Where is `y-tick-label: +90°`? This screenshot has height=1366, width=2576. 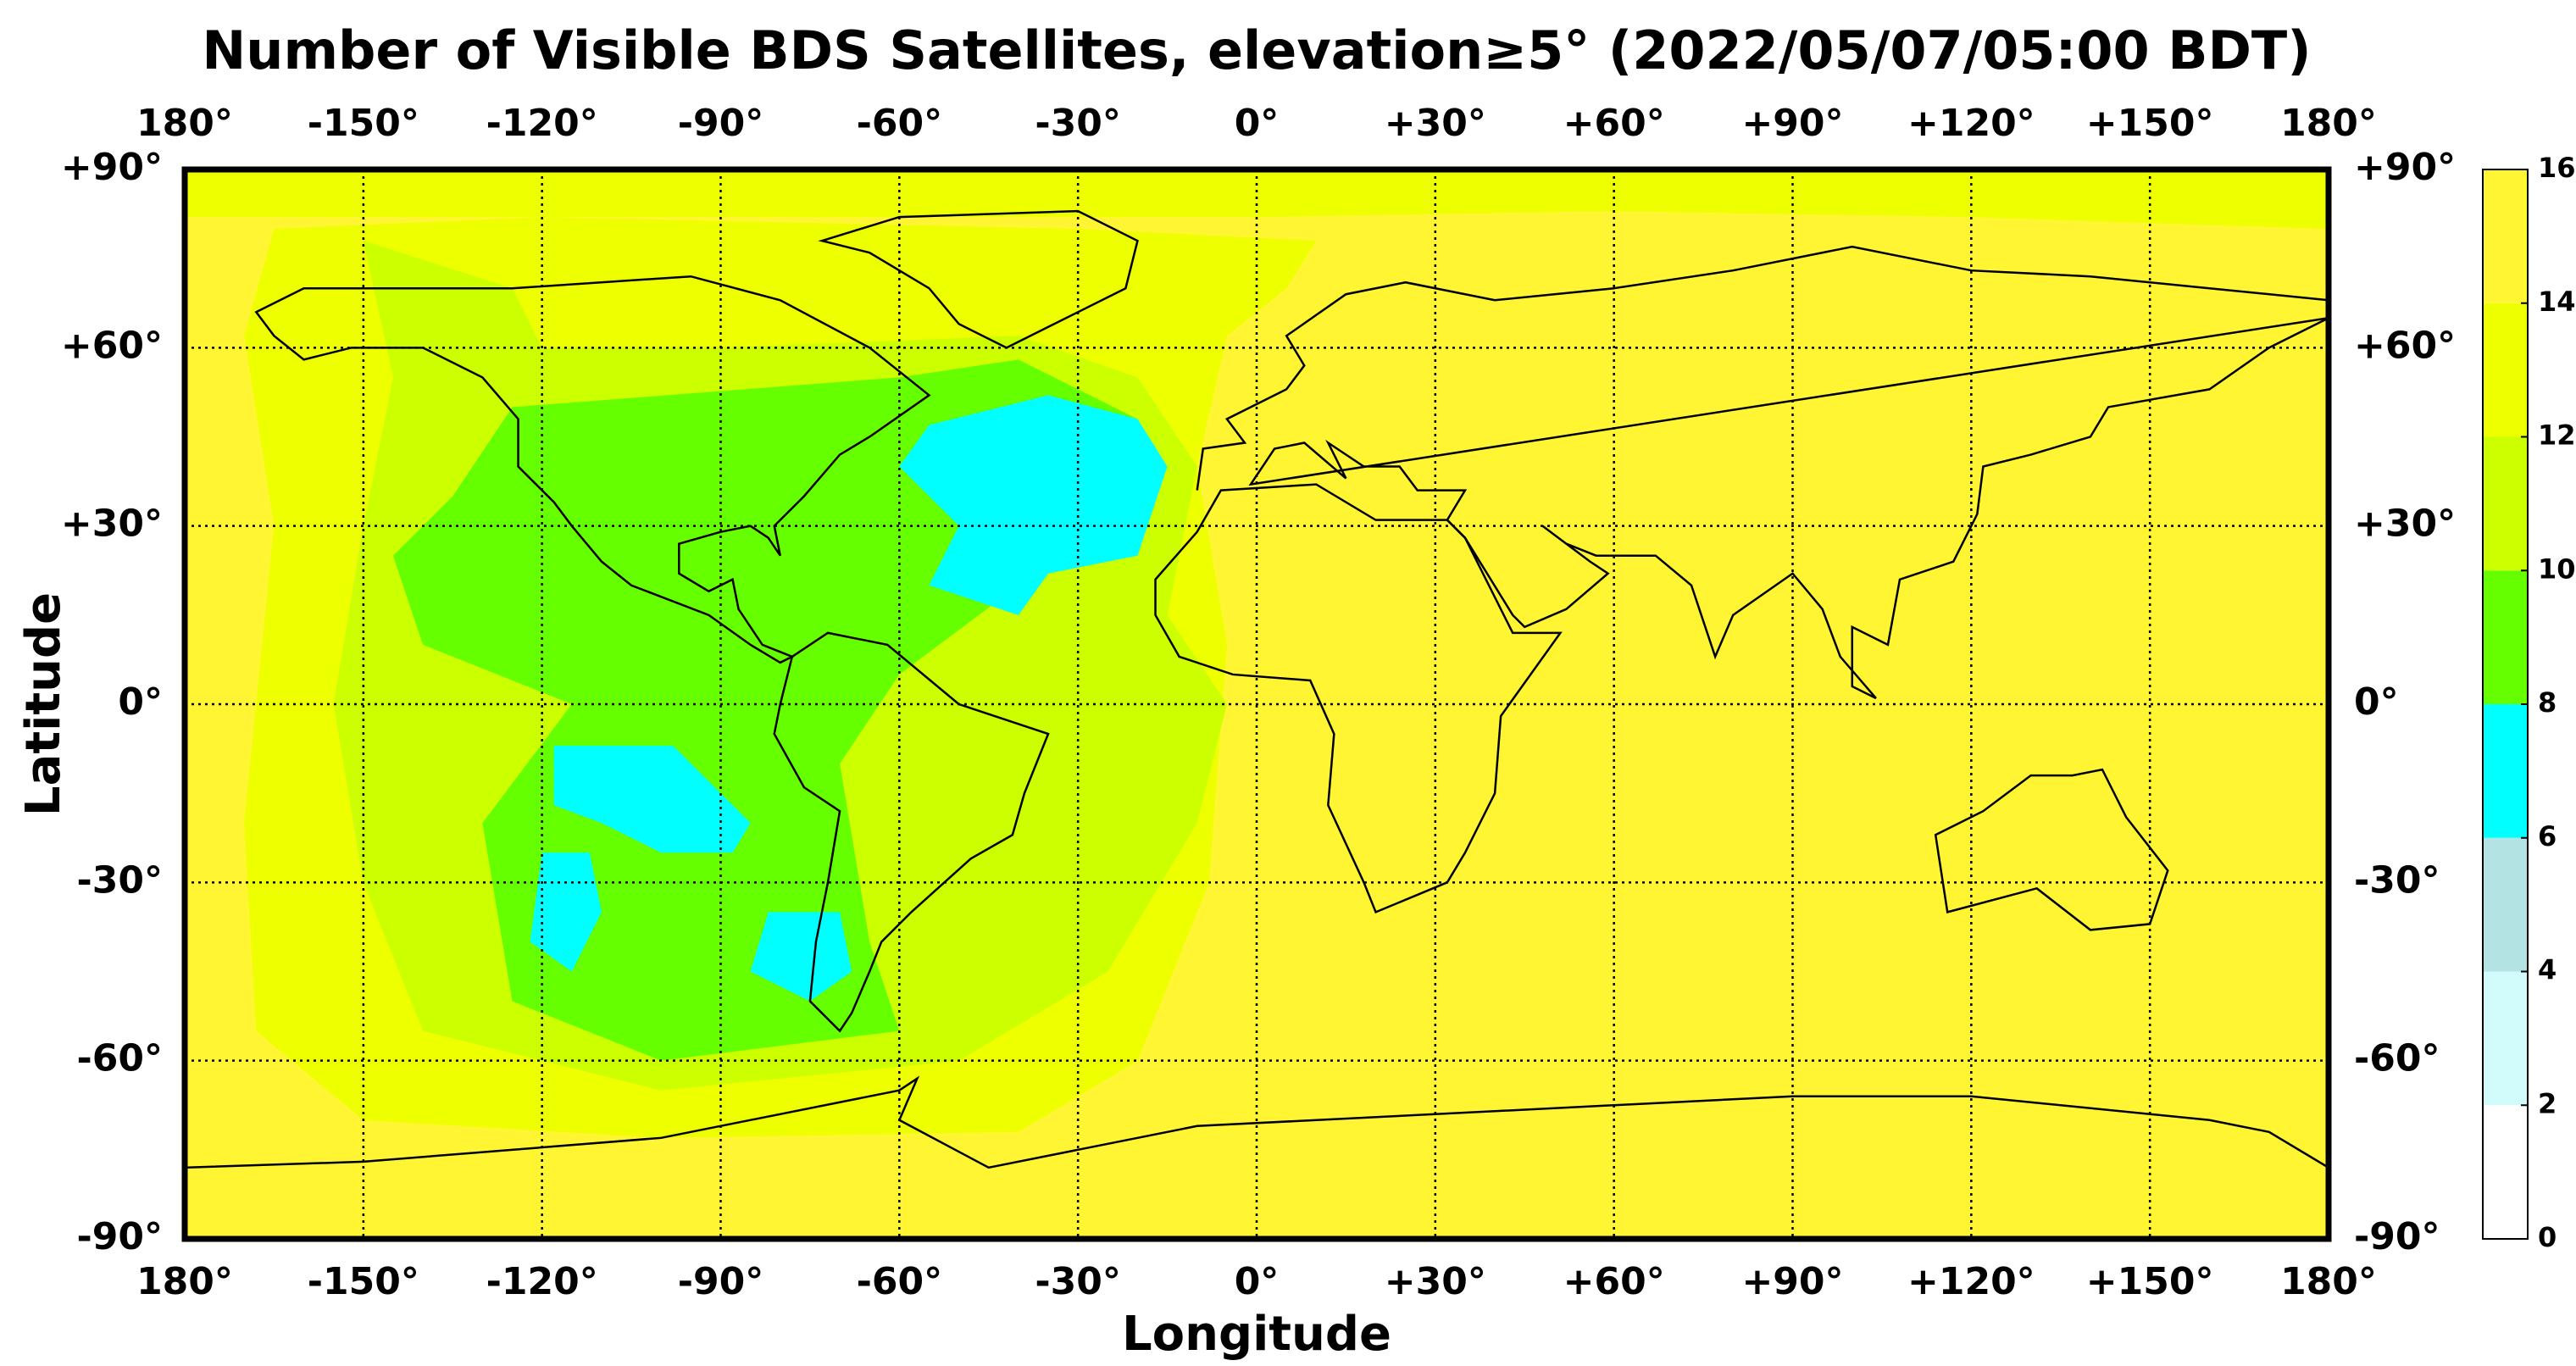 y-tick-label: +90° is located at coordinates (112, 167).